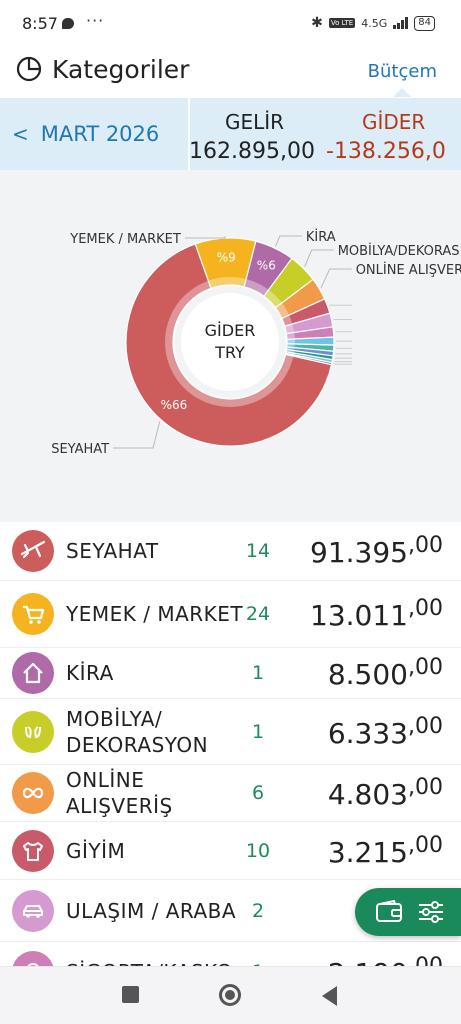 The width and height of the screenshot is (461, 1024). Describe the element at coordinates (376, 551) in the screenshot. I see `category-amount: 91.395,00` at that location.